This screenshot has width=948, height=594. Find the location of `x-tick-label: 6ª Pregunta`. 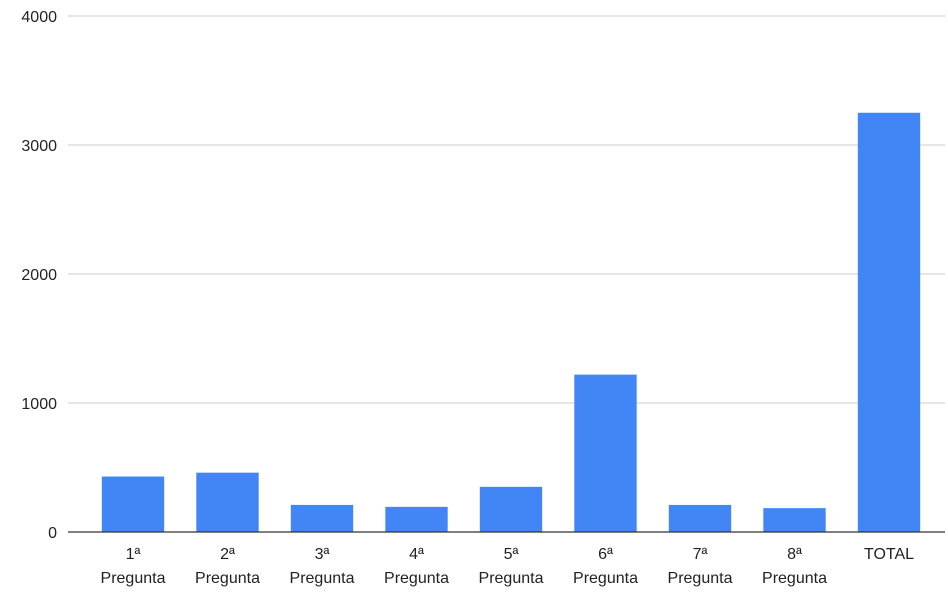

x-tick-label: 6ª Pregunta is located at coordinates (605, 566).